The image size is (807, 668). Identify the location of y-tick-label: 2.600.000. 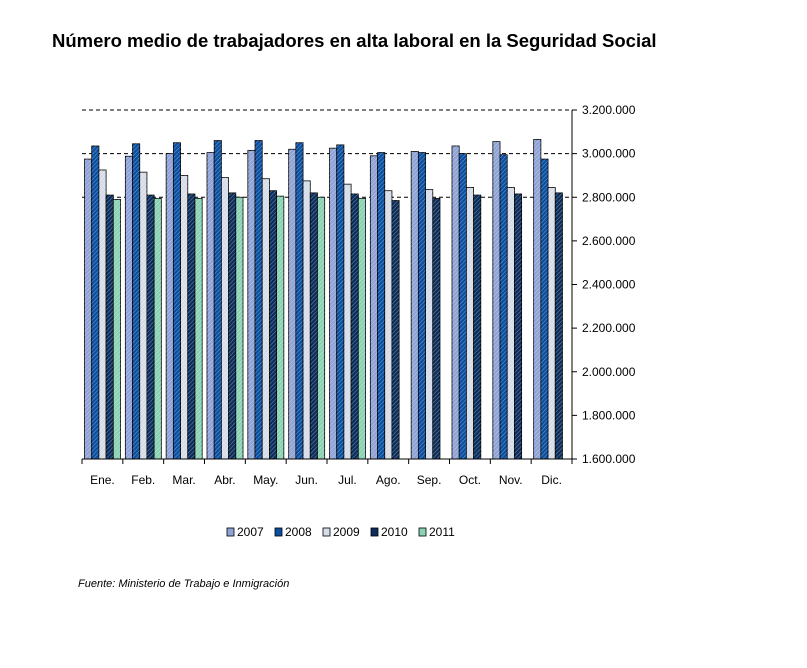
(609, 241).